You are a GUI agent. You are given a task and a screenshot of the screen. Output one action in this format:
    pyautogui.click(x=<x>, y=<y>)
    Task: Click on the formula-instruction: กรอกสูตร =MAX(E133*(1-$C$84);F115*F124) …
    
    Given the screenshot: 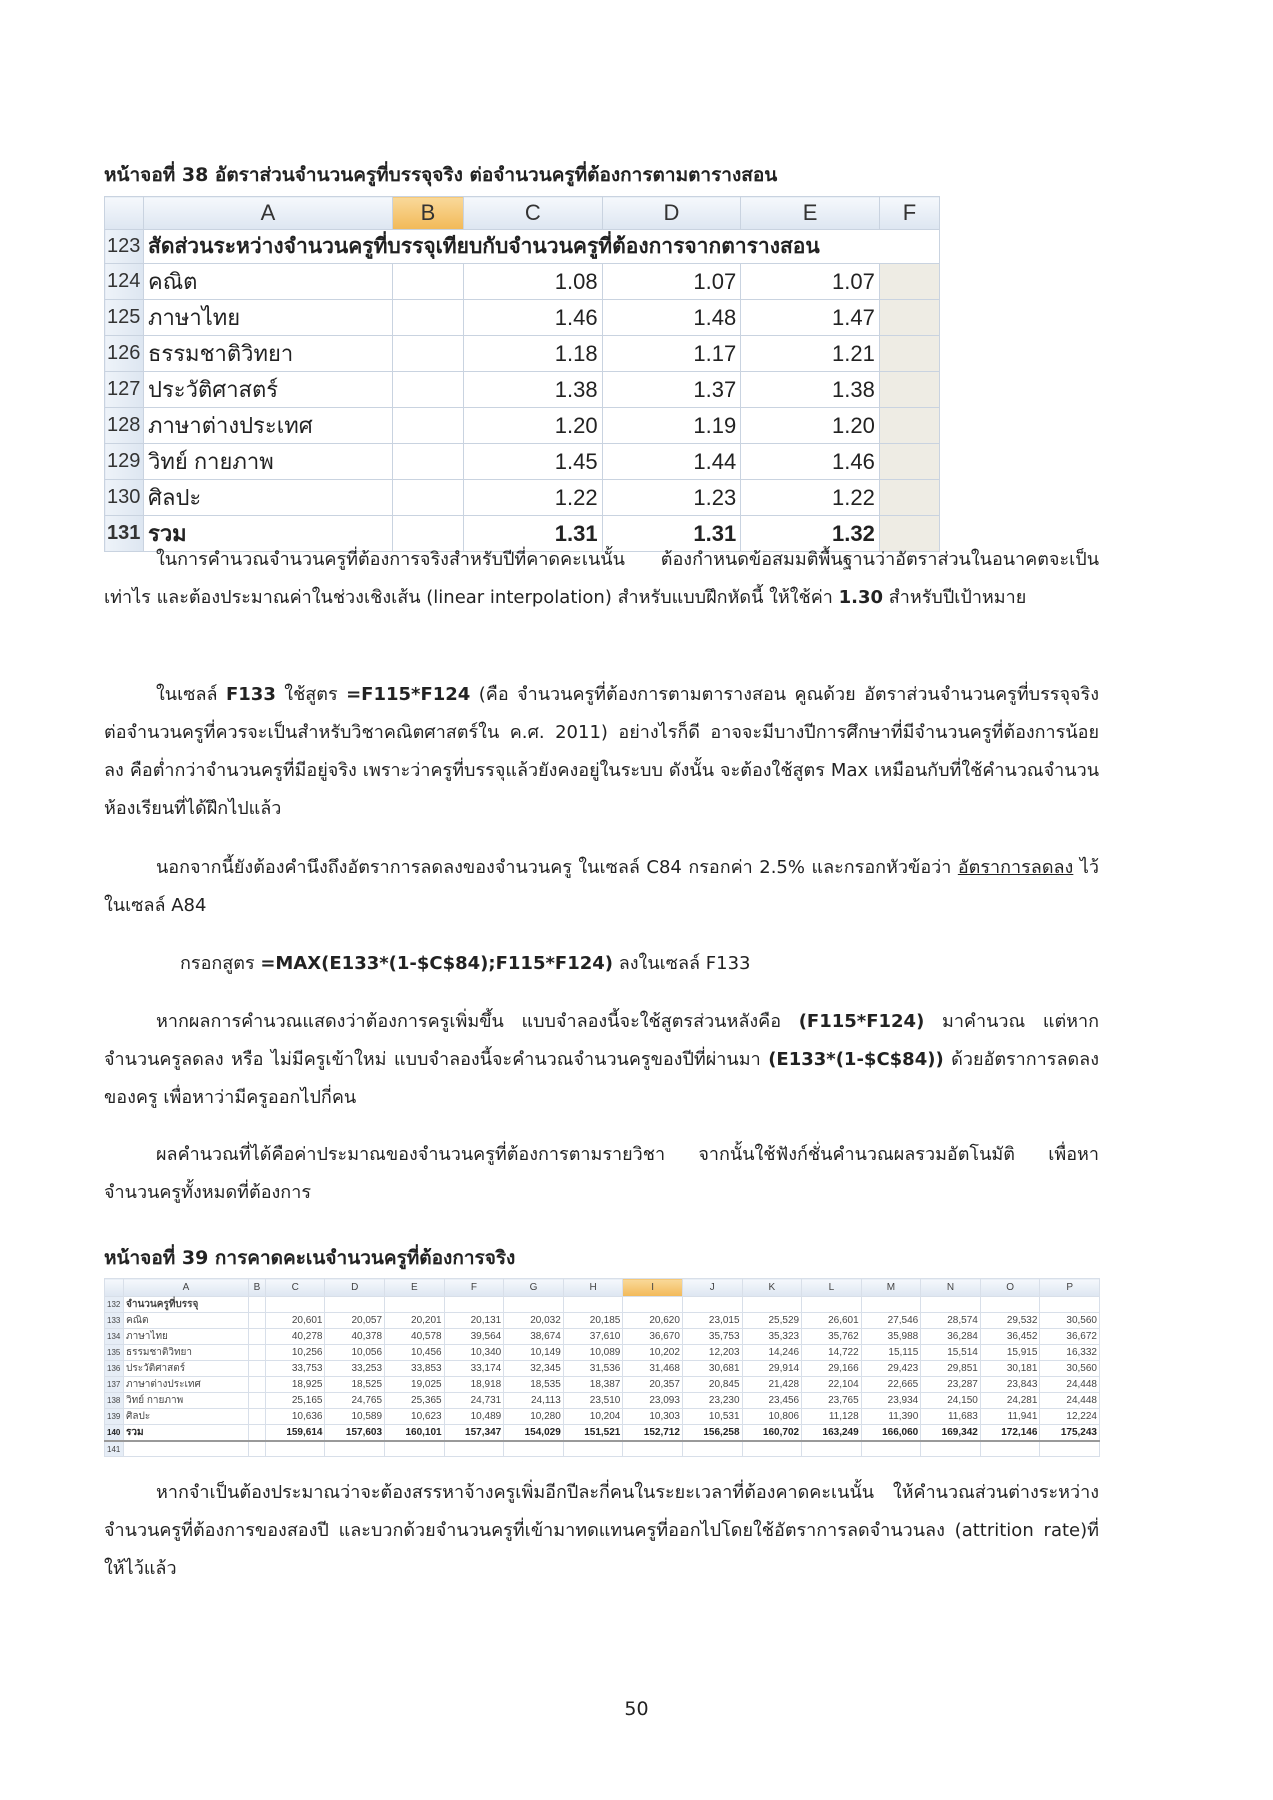 What is the action you would take?
    pyautogui.click(x=630, y=964)
    